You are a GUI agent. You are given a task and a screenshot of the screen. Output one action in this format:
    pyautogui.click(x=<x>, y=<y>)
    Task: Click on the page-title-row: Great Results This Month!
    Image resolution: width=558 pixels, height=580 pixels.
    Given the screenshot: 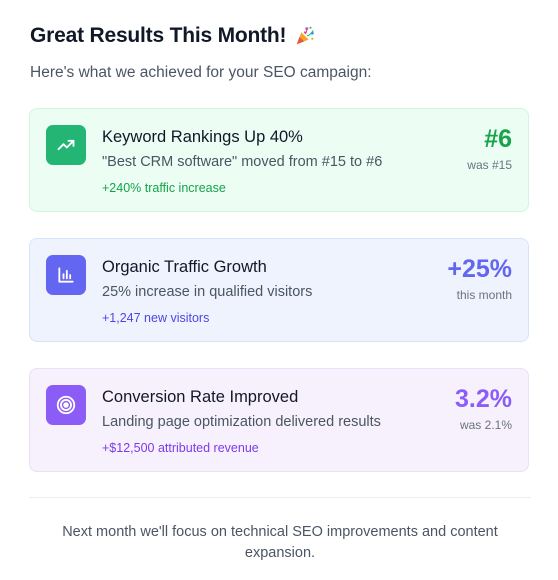 What is the action you would take?
    pyautogui.click(x=173, y=36)
    